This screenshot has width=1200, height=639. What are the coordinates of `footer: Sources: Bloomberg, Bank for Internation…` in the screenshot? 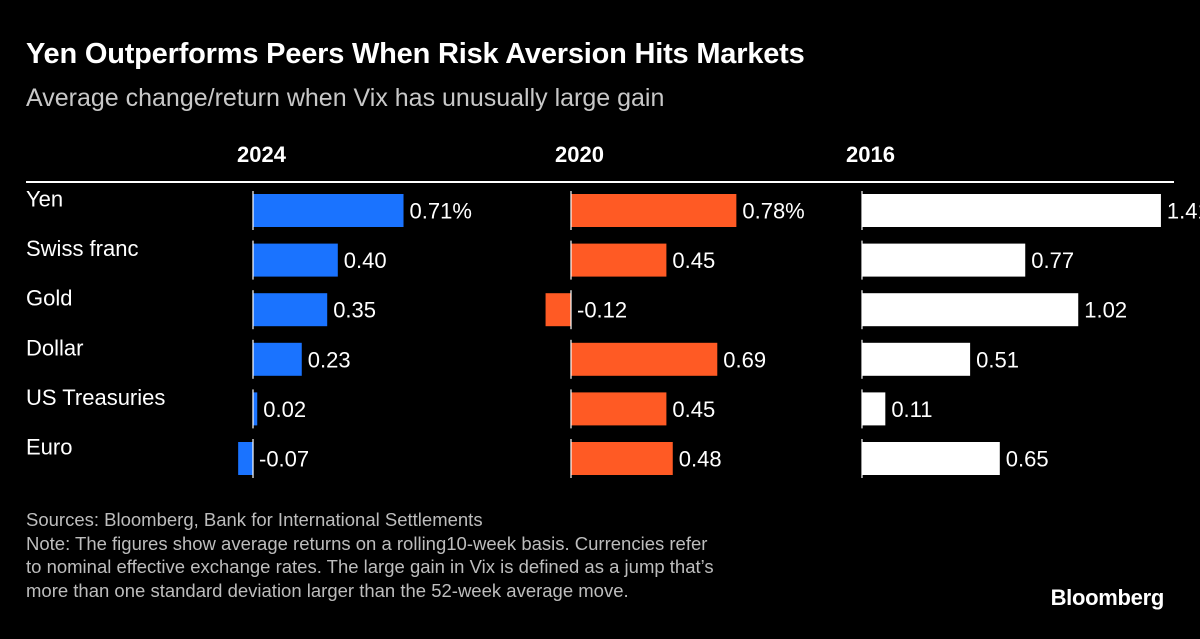 It's located at (516, 555).